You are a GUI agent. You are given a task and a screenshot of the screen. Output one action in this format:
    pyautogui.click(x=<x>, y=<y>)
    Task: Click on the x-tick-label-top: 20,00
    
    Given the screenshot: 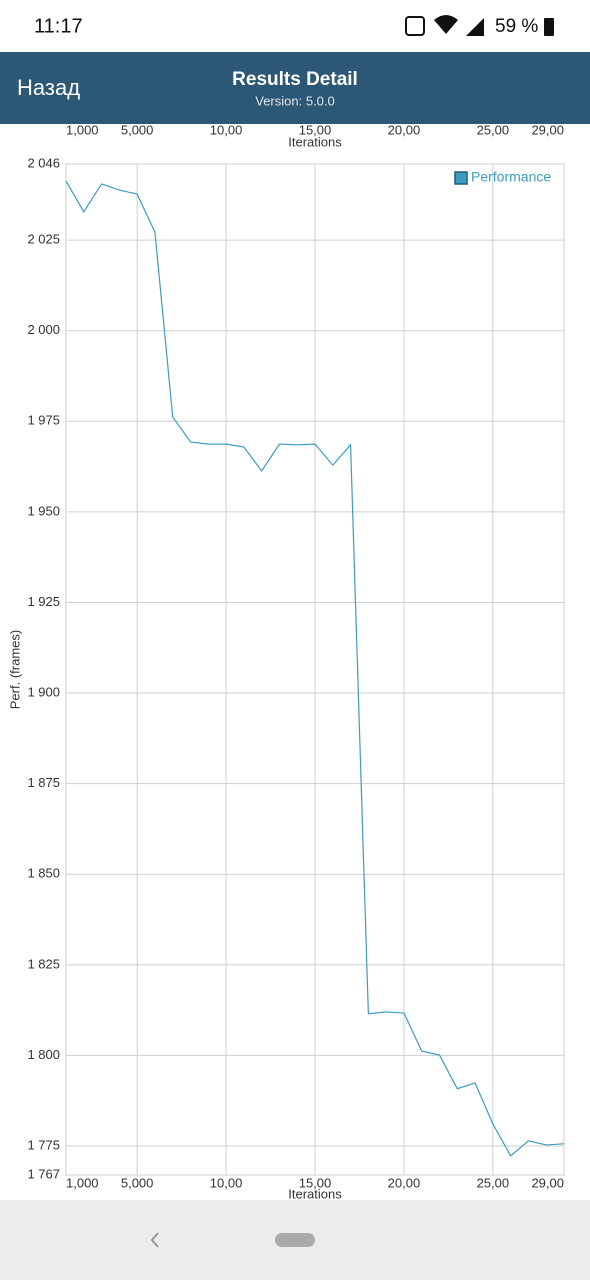 What is the action you would take?
    pyautogui.click(x=404, y=129)
    